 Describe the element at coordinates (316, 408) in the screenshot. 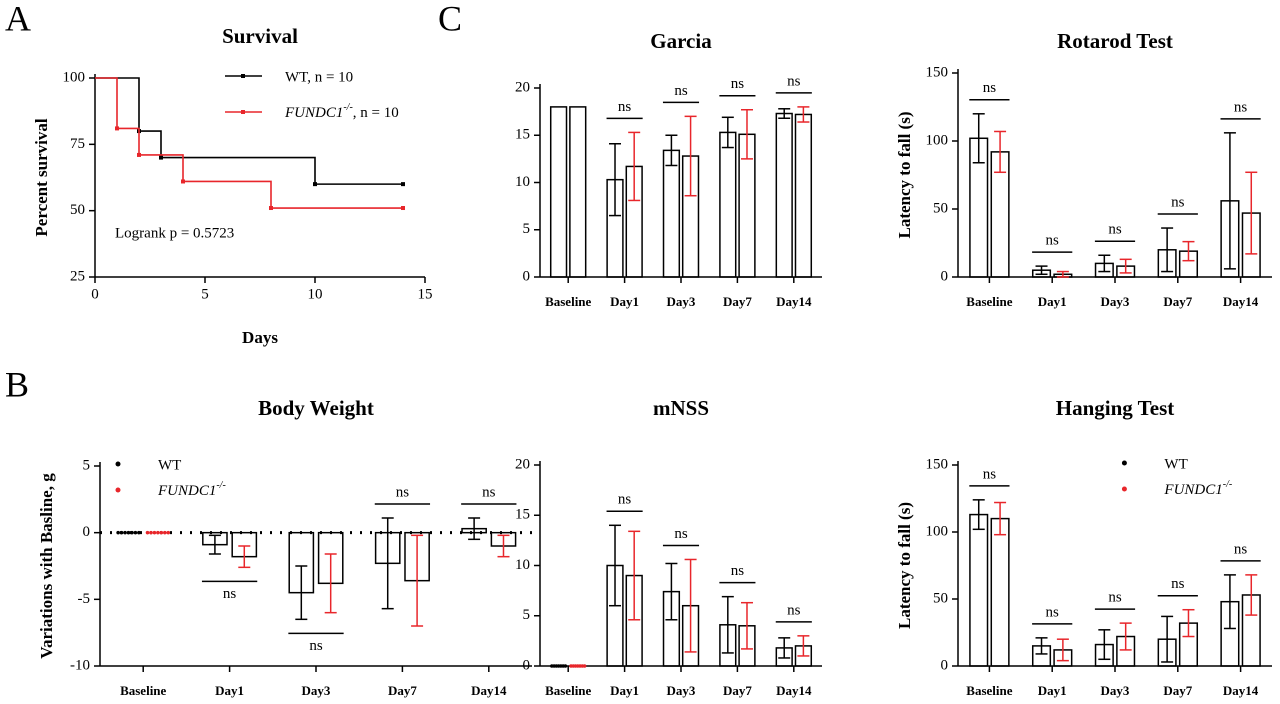

I see `chart-title: Body Weight` at that location.